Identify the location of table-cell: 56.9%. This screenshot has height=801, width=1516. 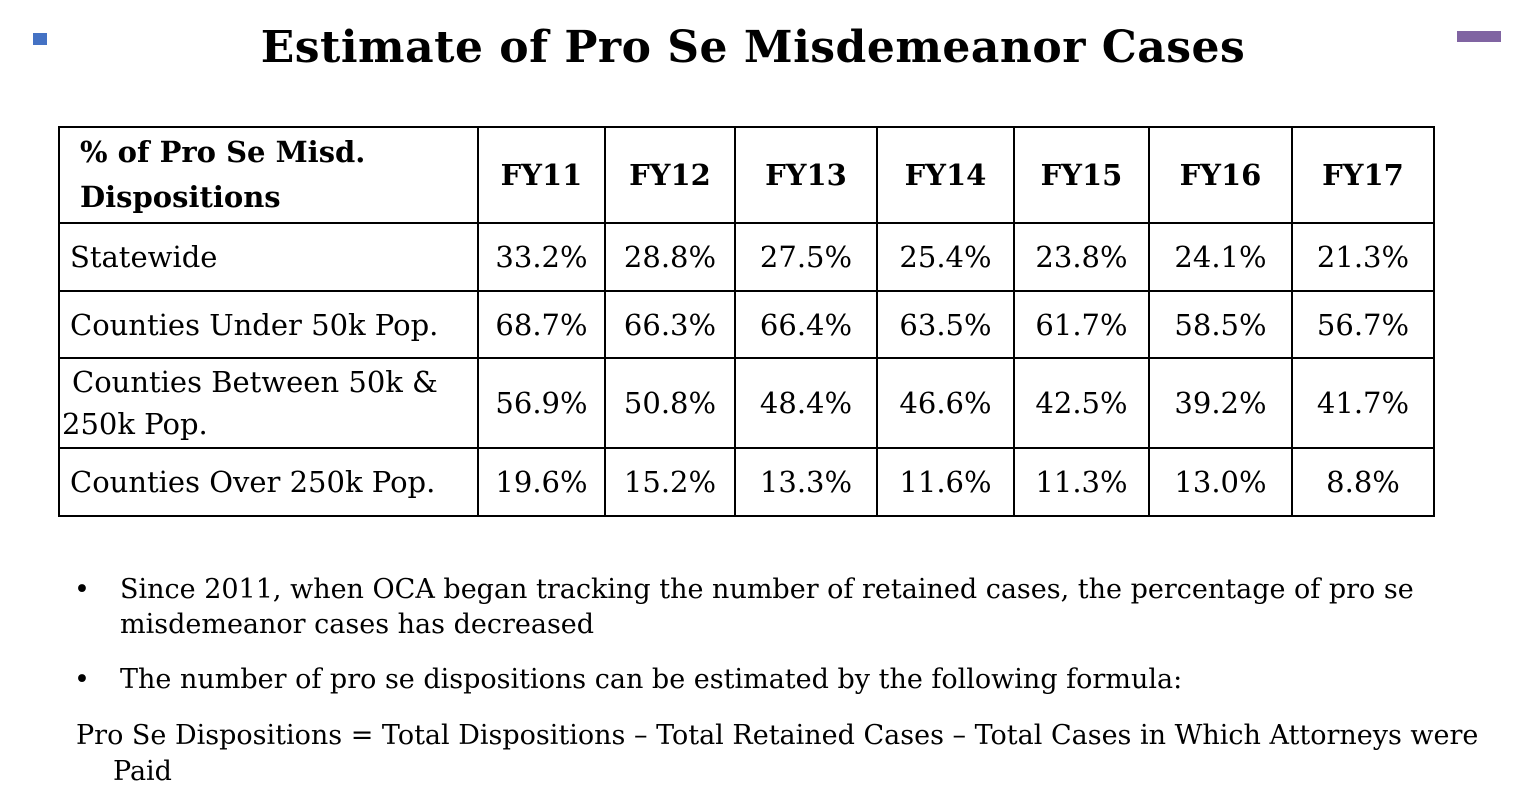
(541, 403).